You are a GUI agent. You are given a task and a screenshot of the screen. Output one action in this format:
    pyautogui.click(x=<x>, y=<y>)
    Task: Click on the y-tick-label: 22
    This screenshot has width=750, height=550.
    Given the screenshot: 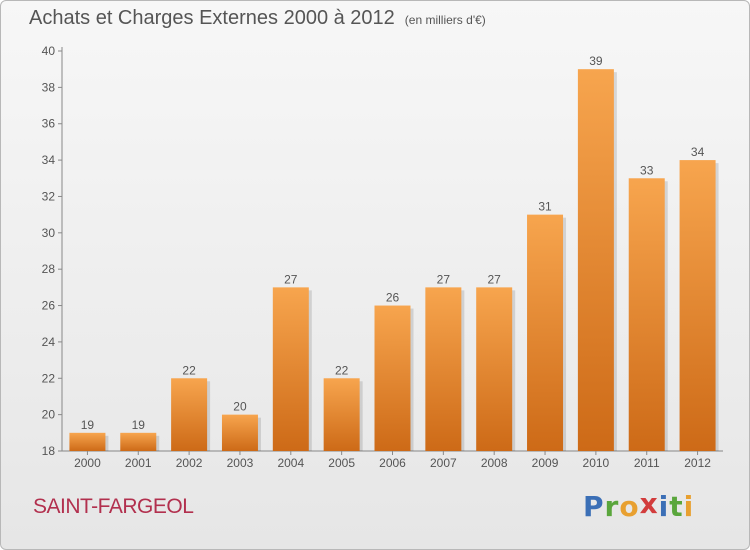 What is the action you would take?
    pyautogui.click(x=49, y=378)
    